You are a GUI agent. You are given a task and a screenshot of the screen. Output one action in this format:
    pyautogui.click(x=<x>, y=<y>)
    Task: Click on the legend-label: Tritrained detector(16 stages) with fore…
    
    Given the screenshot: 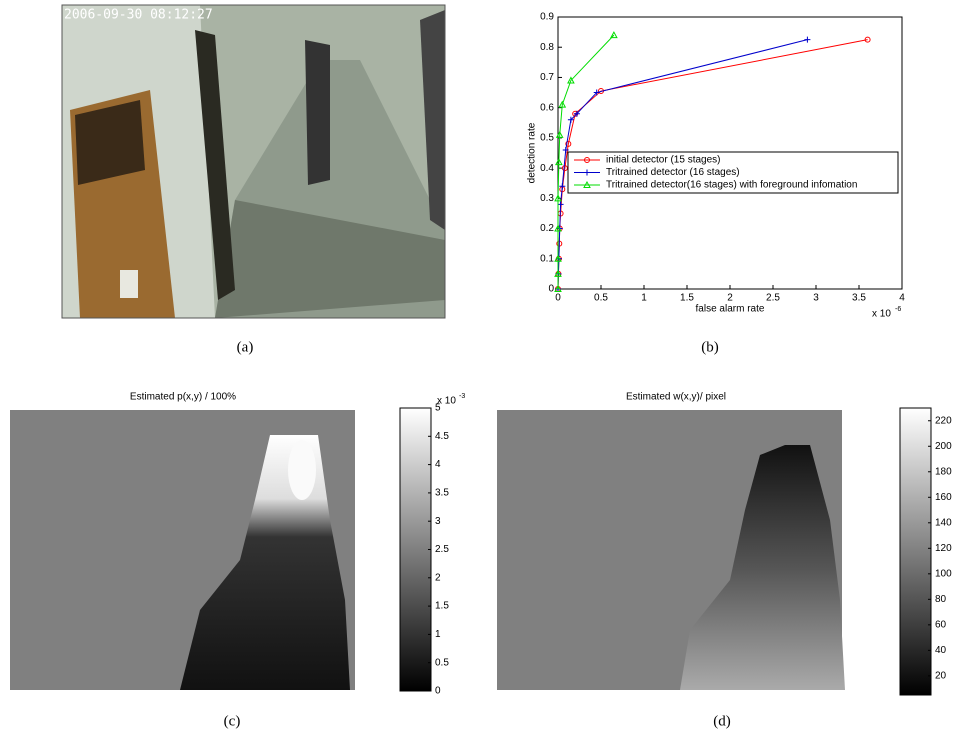 What is the action you would take?
    pyautogui.click(x=731, y=185)
    